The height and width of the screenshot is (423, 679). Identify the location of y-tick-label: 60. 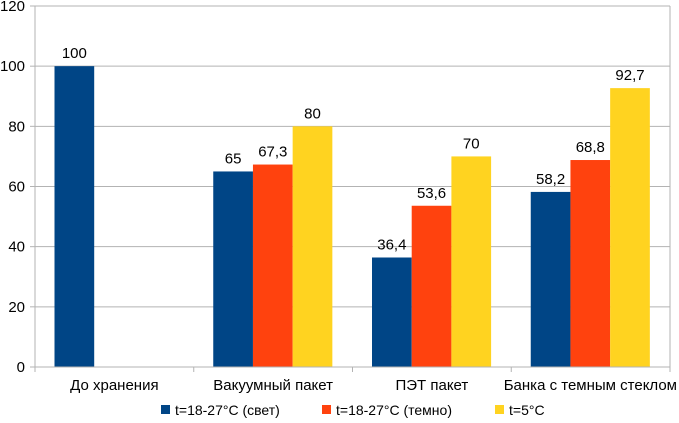
(16, 187).